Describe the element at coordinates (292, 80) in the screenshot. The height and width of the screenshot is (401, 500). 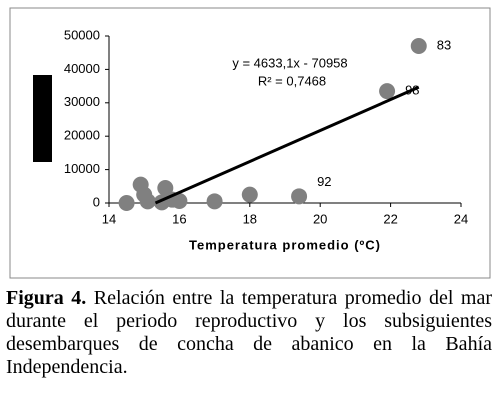
I see `r-squared: R² = 0,7468` at that location.